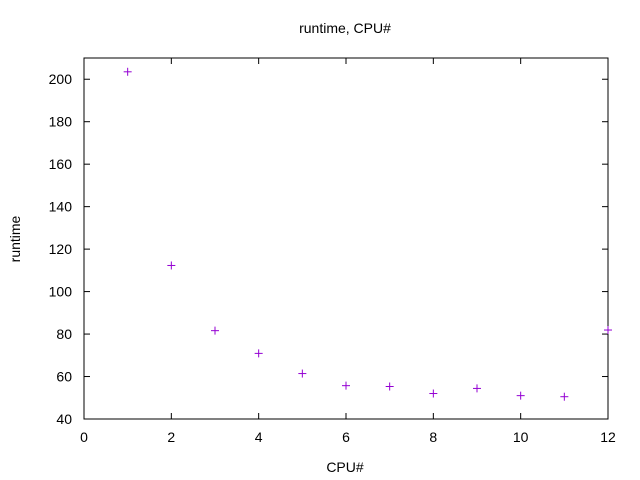 Image resolution: width=640 pixels, height=480 pixels. I want to click on y-tick-label: 120, so click(61, 249).